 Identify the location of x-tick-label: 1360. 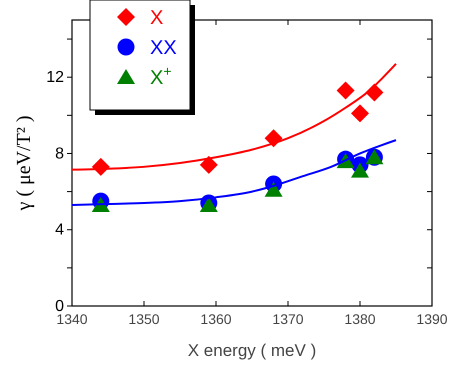
(216, 319).